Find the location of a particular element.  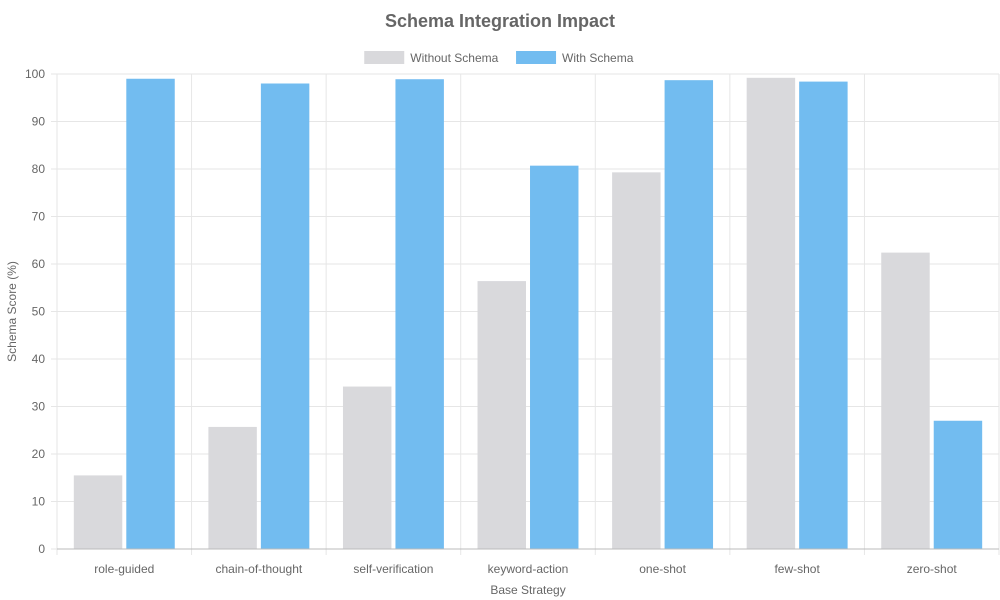

y-axis-title: Schema Score (%) is located at coordinates (12, 311).